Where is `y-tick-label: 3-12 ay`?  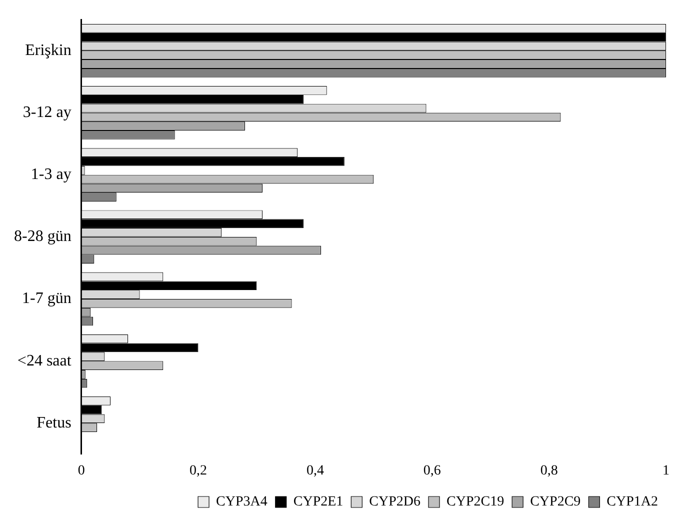
y-tick-label: 3-12 ay is located at coordinates (47, 112).